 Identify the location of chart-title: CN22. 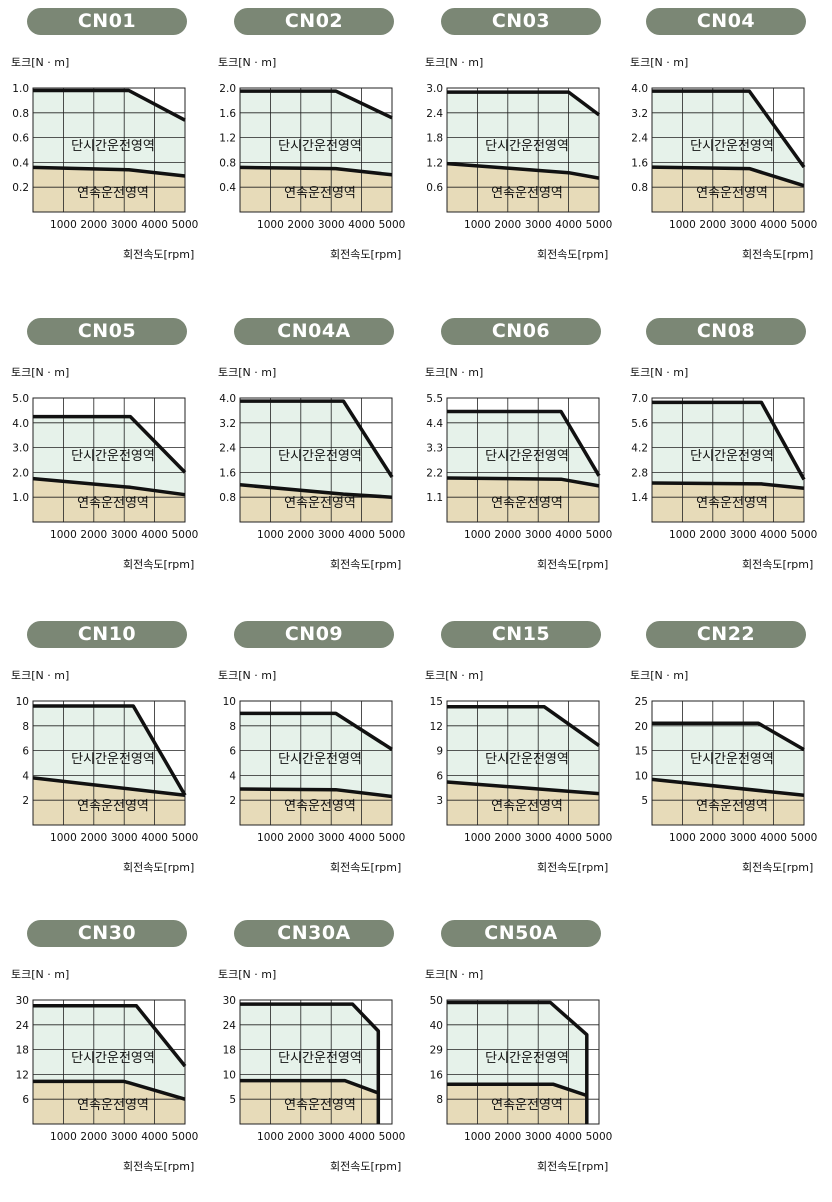
(726, 634).